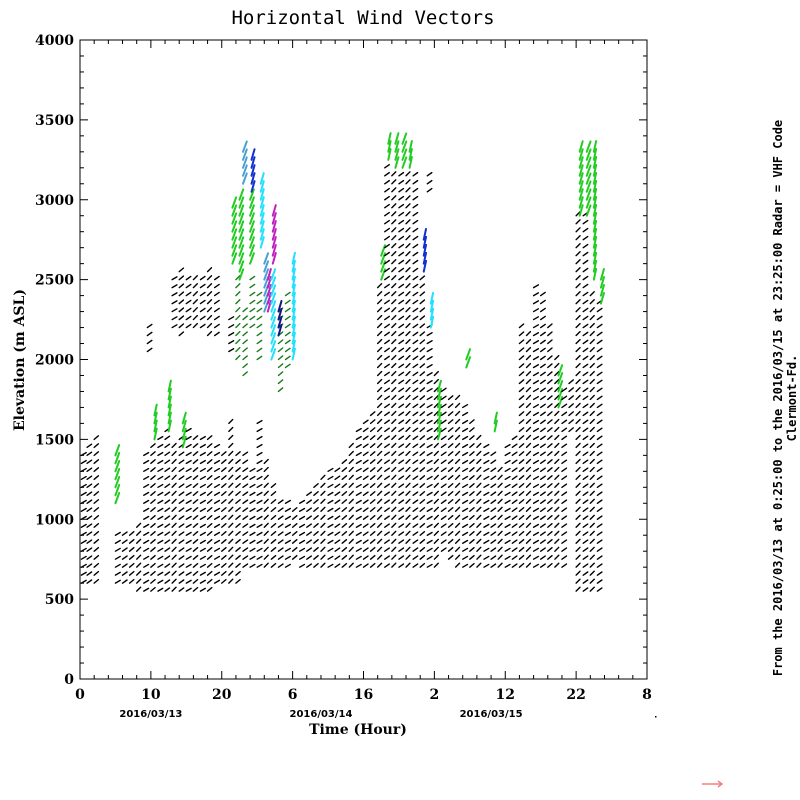 The width and height of the screenshot is (800, 800). What do you see at coordinates (358, 730) in the screenshot?
I see `x-axis-label: Time (Hour)` at bounding box center [358, 730].